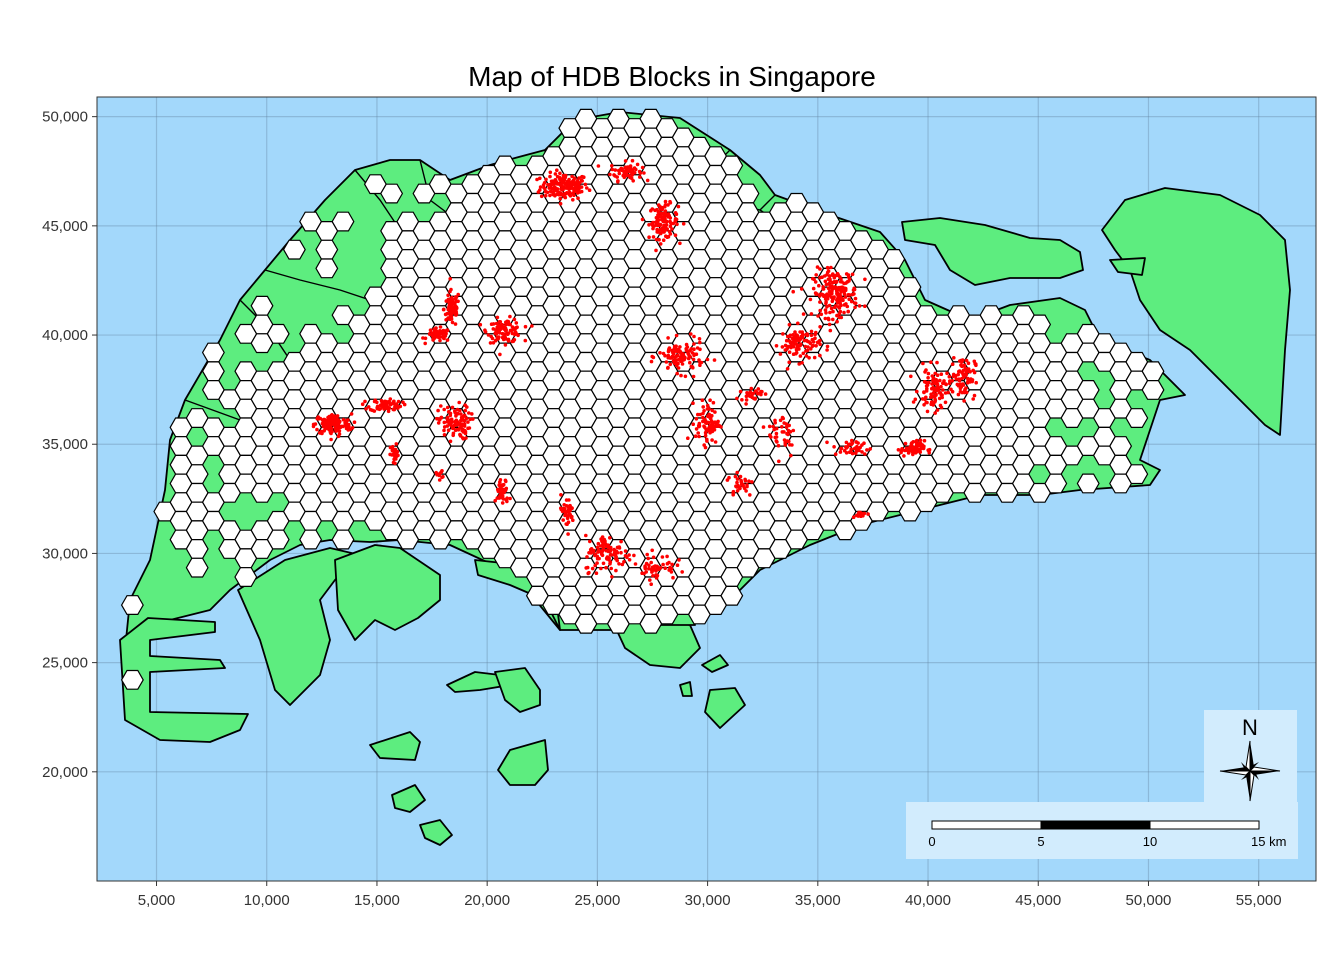 Image resolution: width=1344 pixels, height=960 pixels. I want to click on north-label: N, so click(1250, 727).